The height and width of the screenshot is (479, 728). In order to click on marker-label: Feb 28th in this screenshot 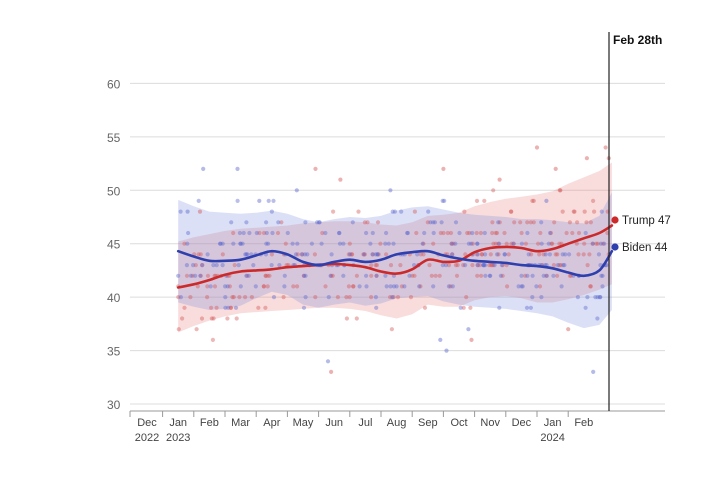, I will do `click(637, 40)`.